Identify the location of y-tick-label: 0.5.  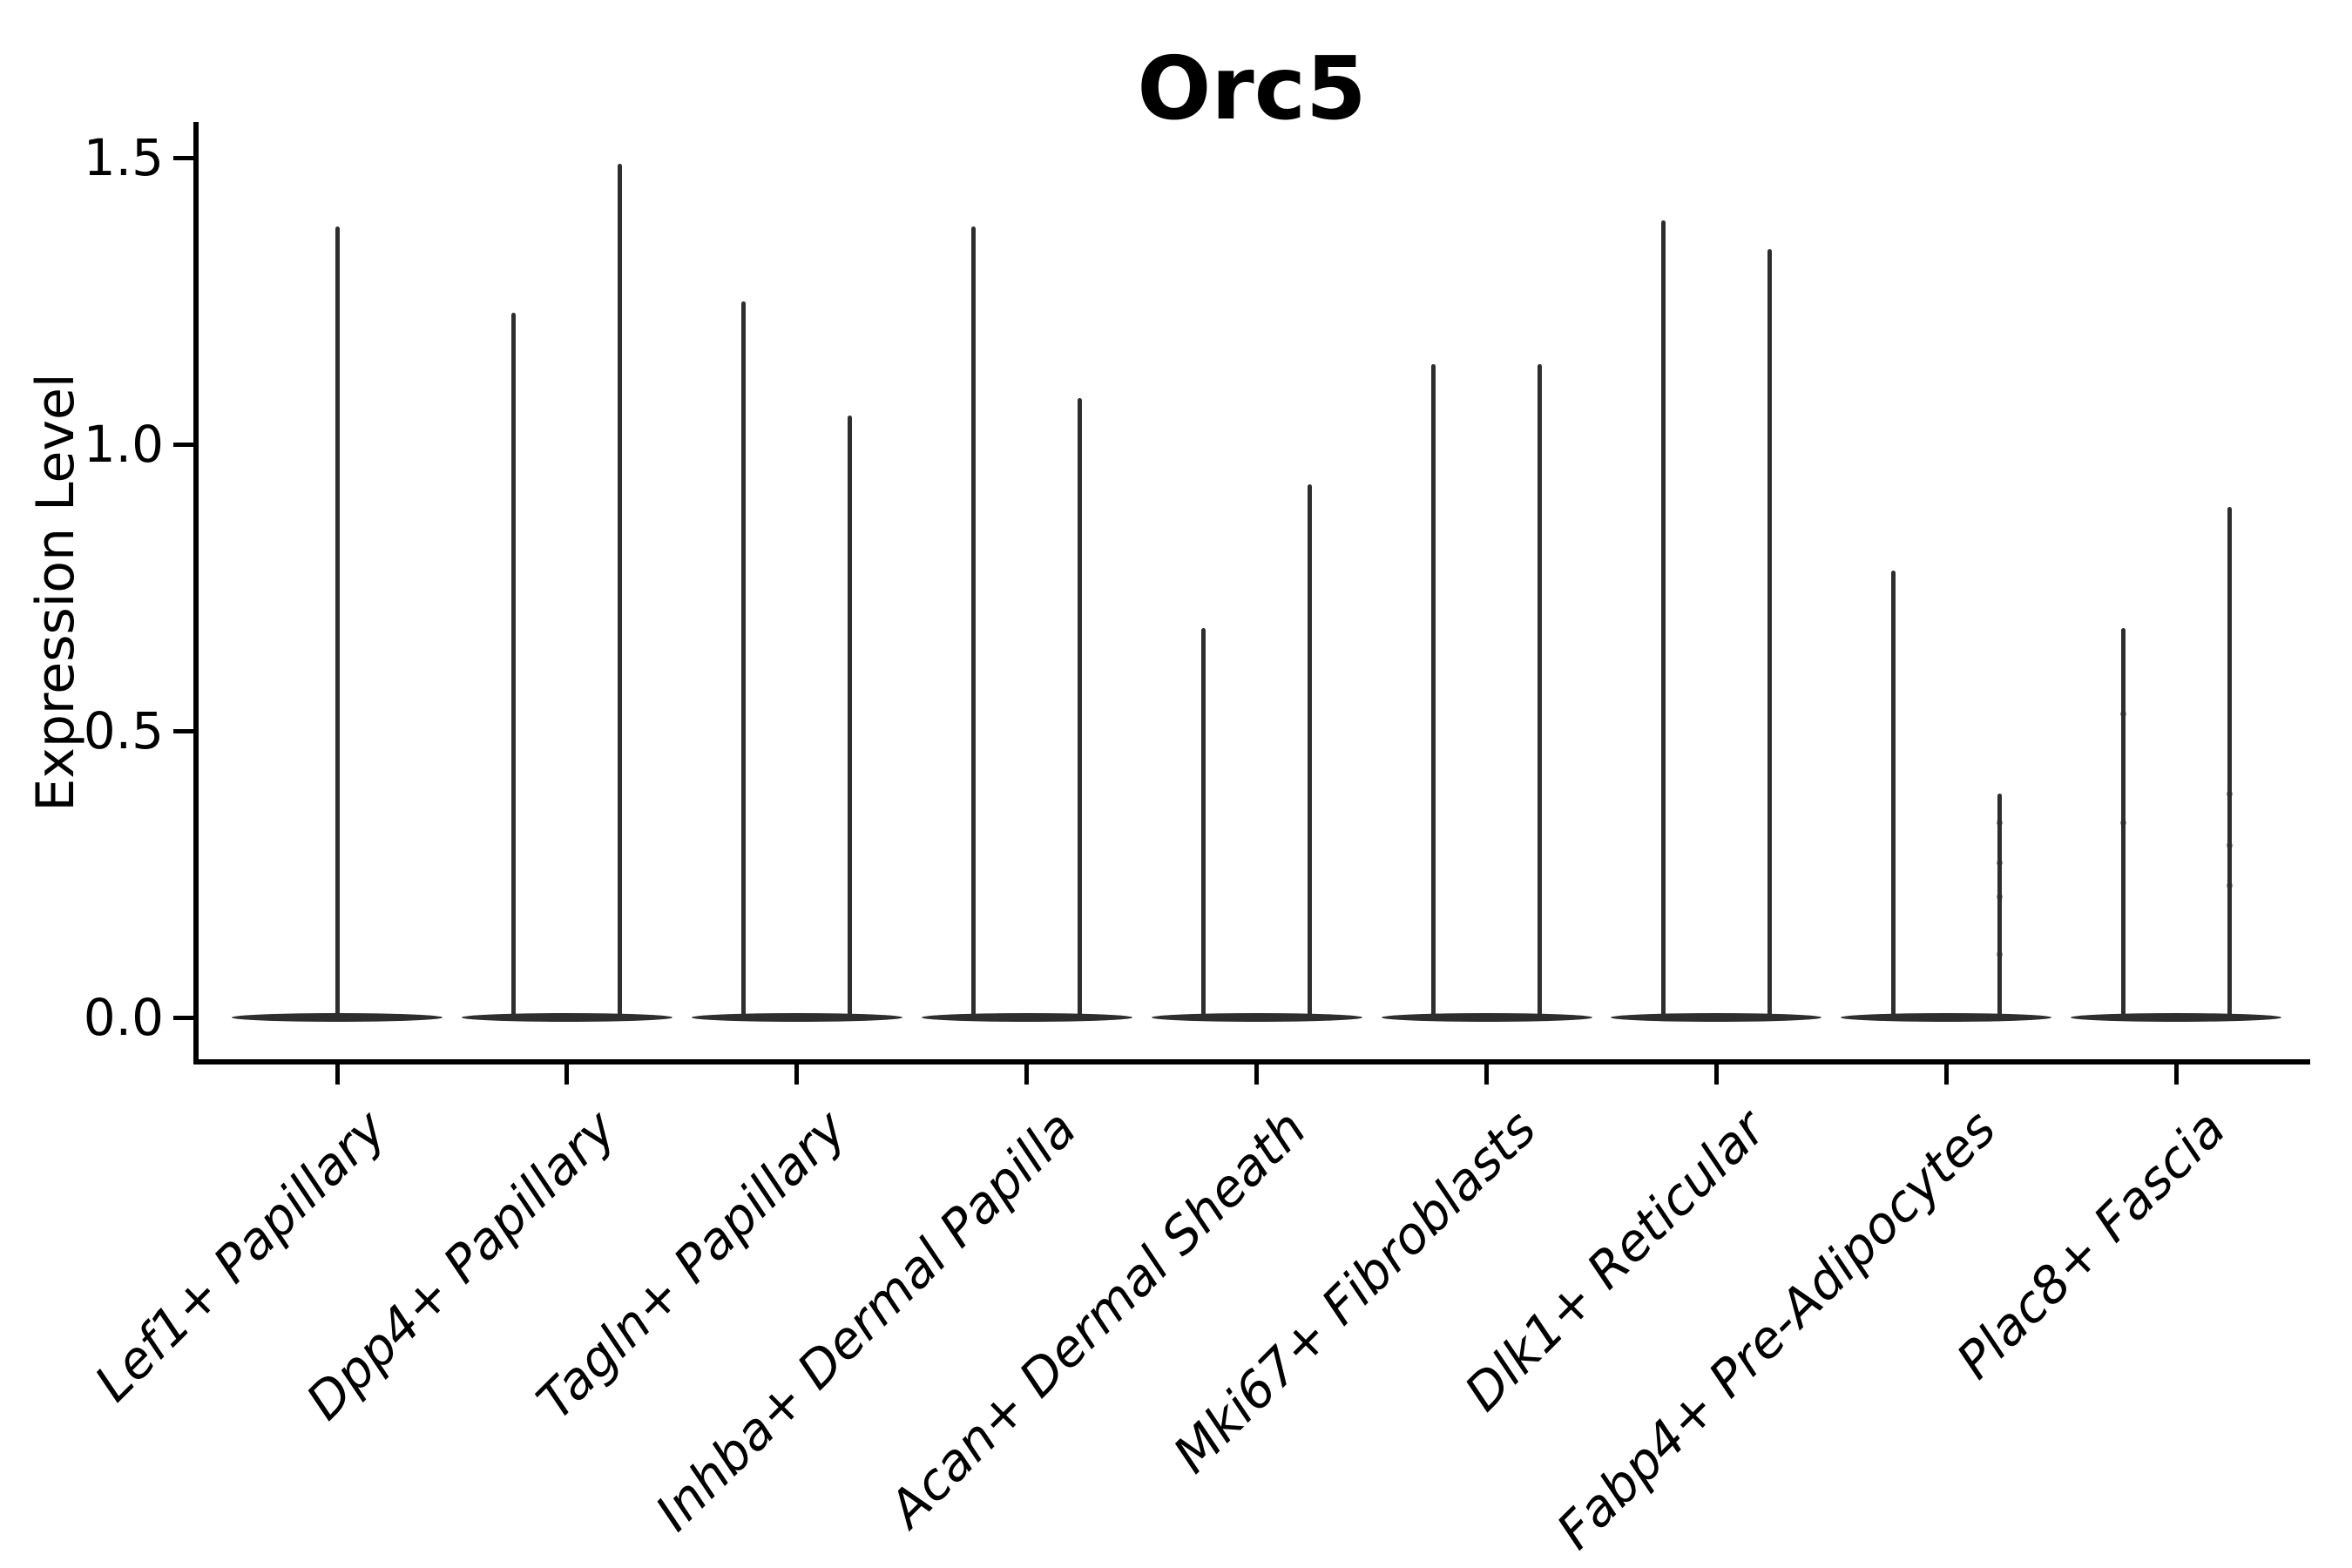
(124, 731).